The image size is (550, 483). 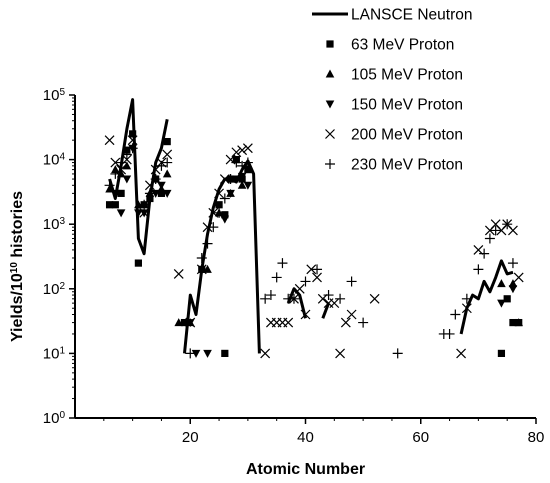 I want to click on legend-item: LANSCE Neutron, so click(x=392, y=15).